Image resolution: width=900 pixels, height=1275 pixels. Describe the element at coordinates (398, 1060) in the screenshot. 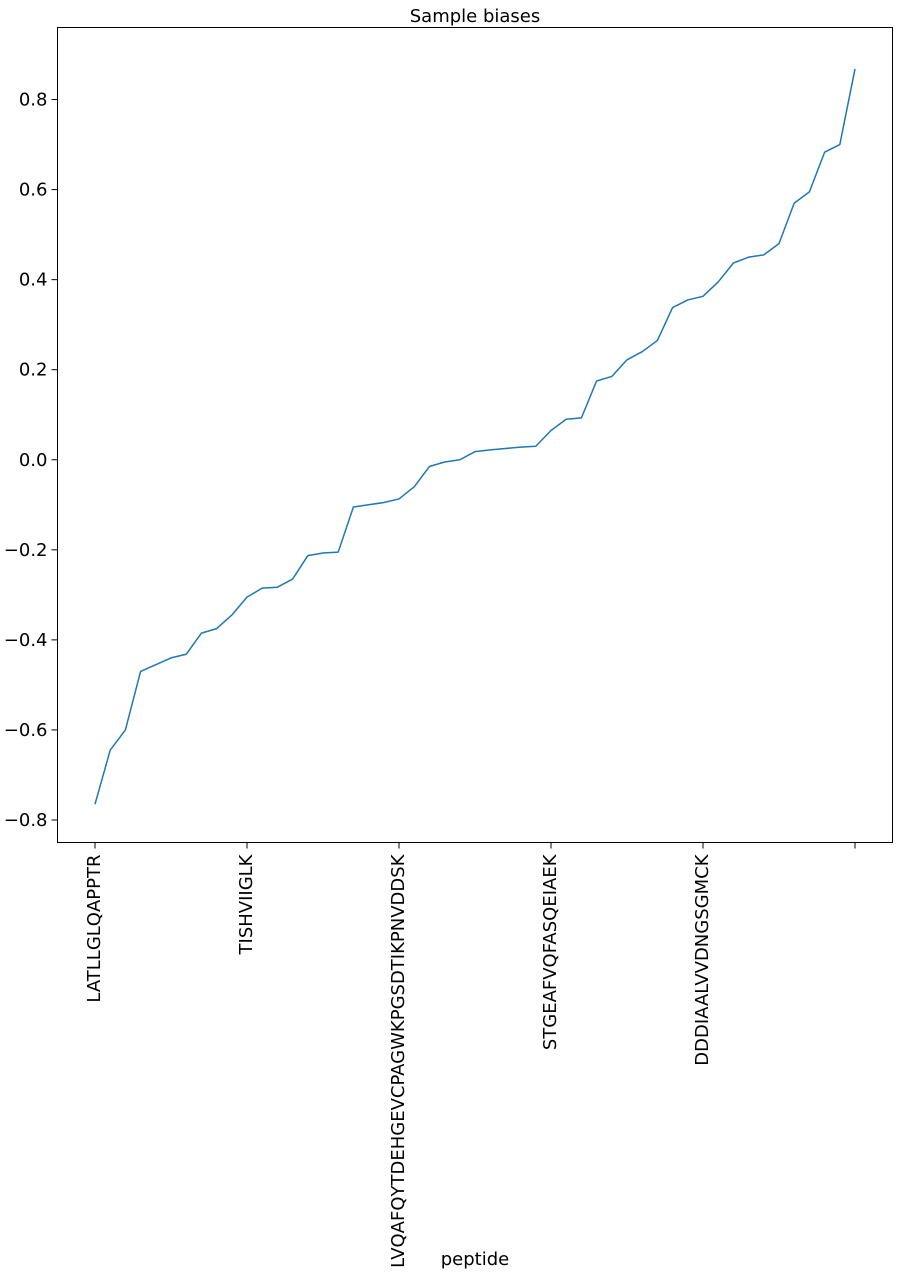

I see `x-tick-label: LVQAFQYTDEHGEVCPAGWKPGSDTIKPNVDDSK` at that location.